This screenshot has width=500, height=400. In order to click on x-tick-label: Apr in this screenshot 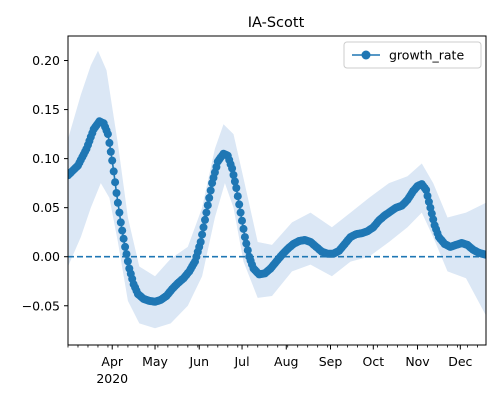, I will do `click(112, 361)`.